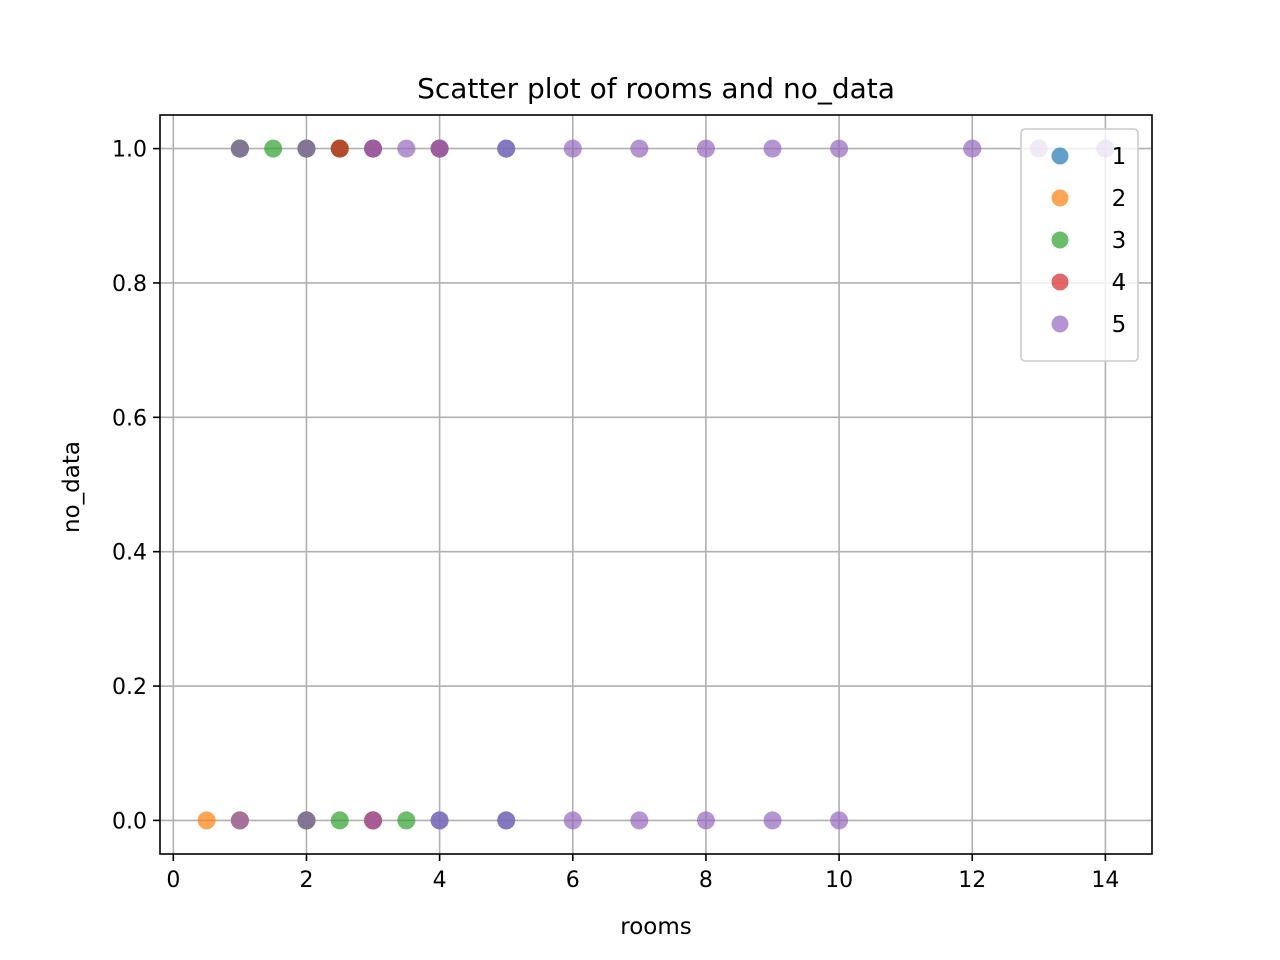  I want to click on y-tick-label: 0.8, so click(129, 284).